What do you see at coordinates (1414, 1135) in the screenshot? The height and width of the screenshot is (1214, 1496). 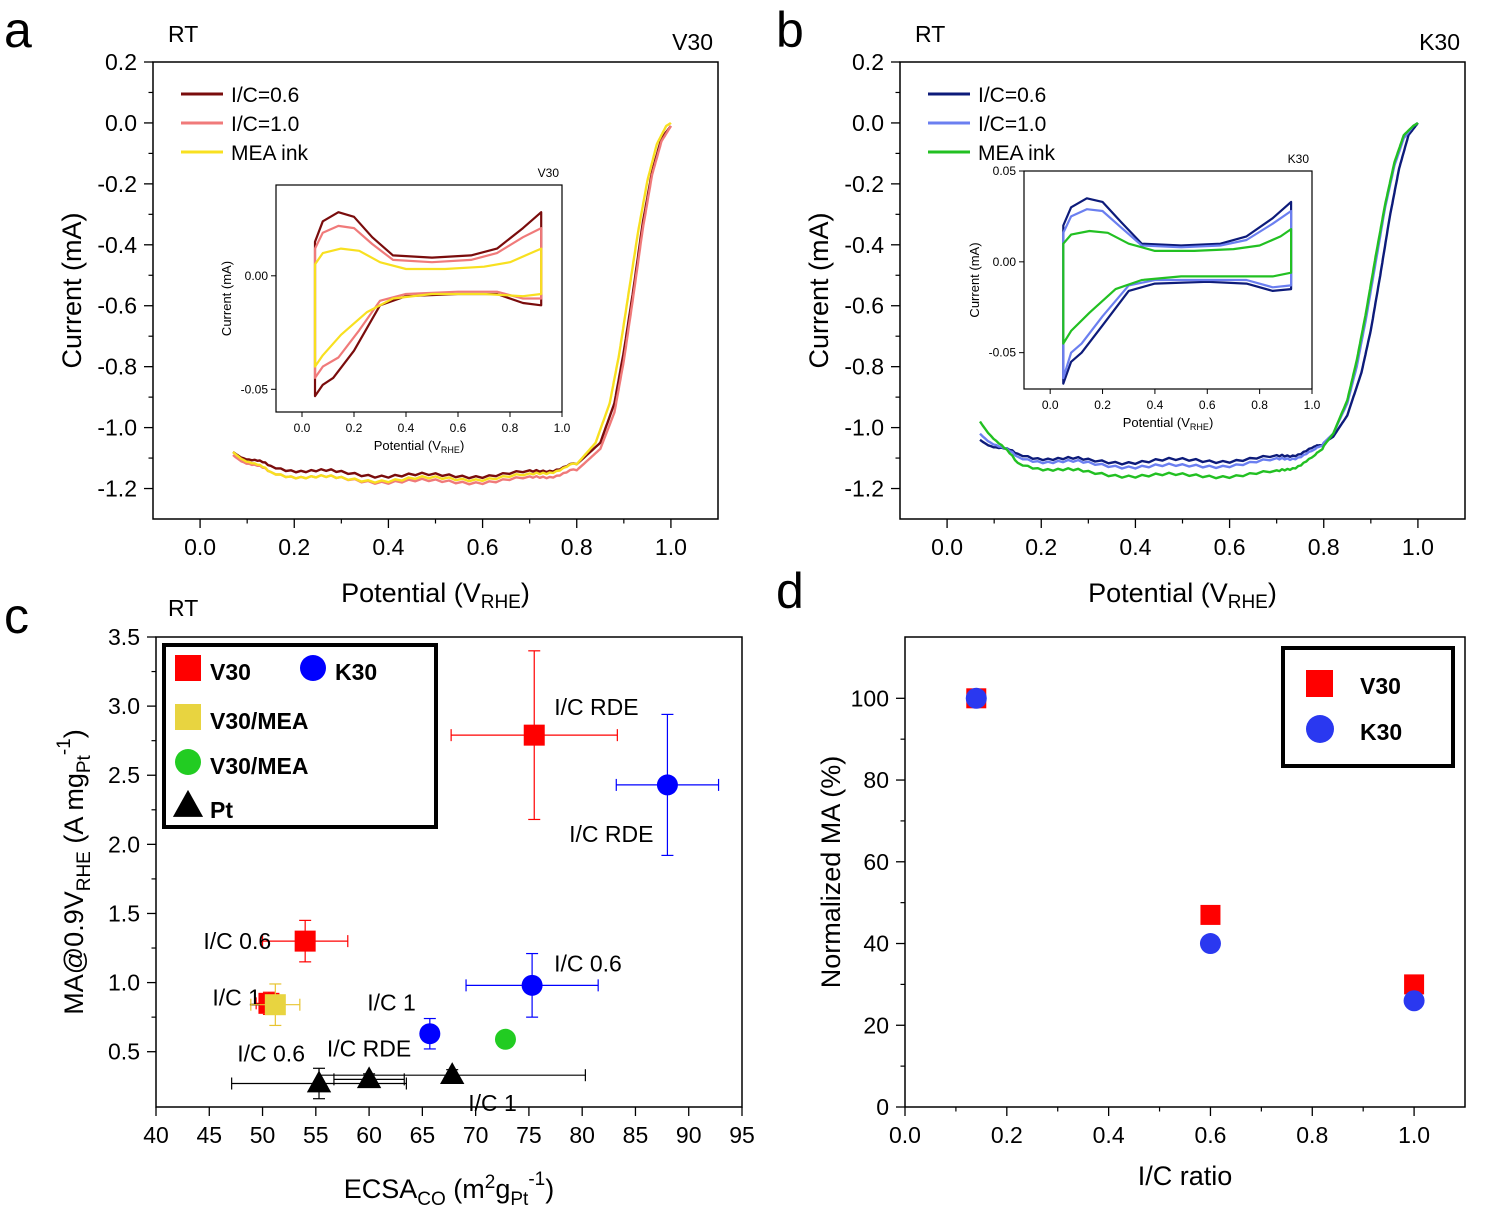 I see `panel-d-x-tick-label: 1.0` at bounding box center [1414, 1135].